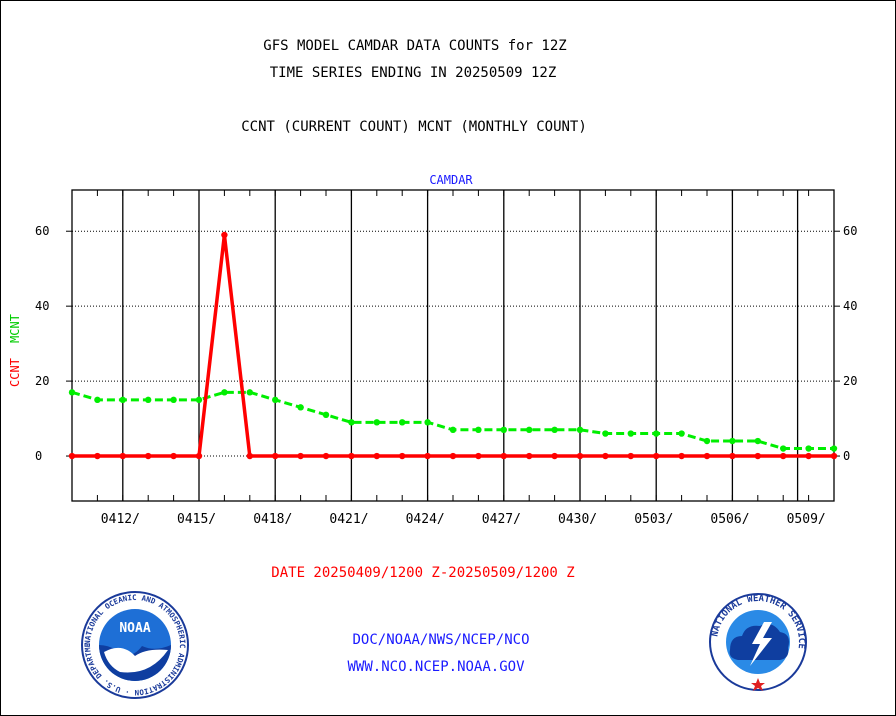  What do you see at coordinates (415, 46) in the screenshot?
I see `chart-title: GFS MODEL CAMDAR DATA COUNTS for 12Z` at bounding box center [415, 46].